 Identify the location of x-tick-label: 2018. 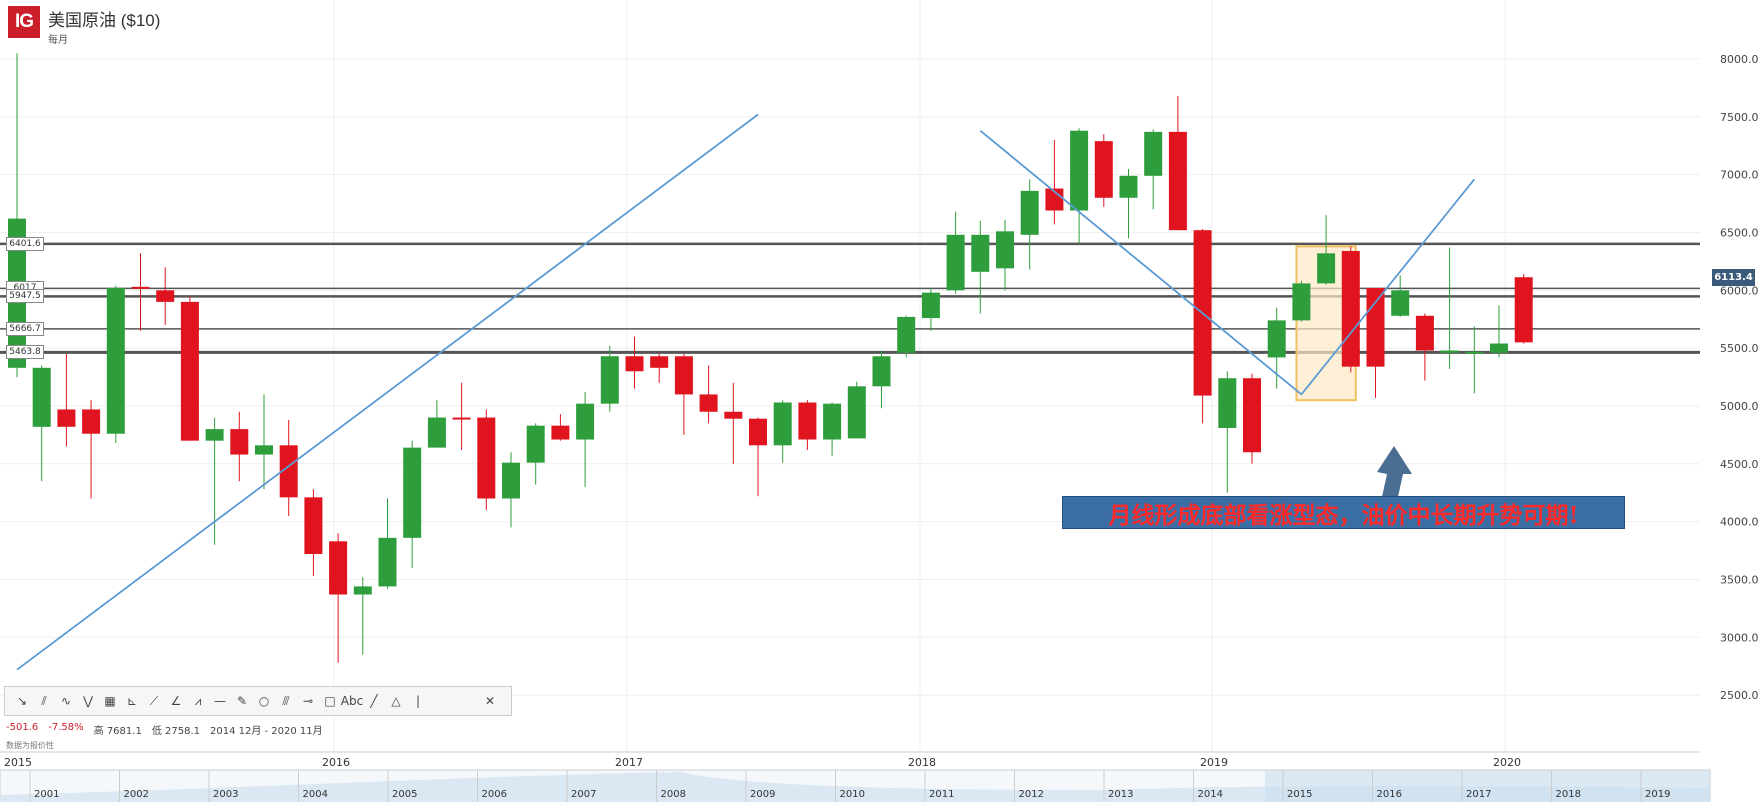
(922, 762).